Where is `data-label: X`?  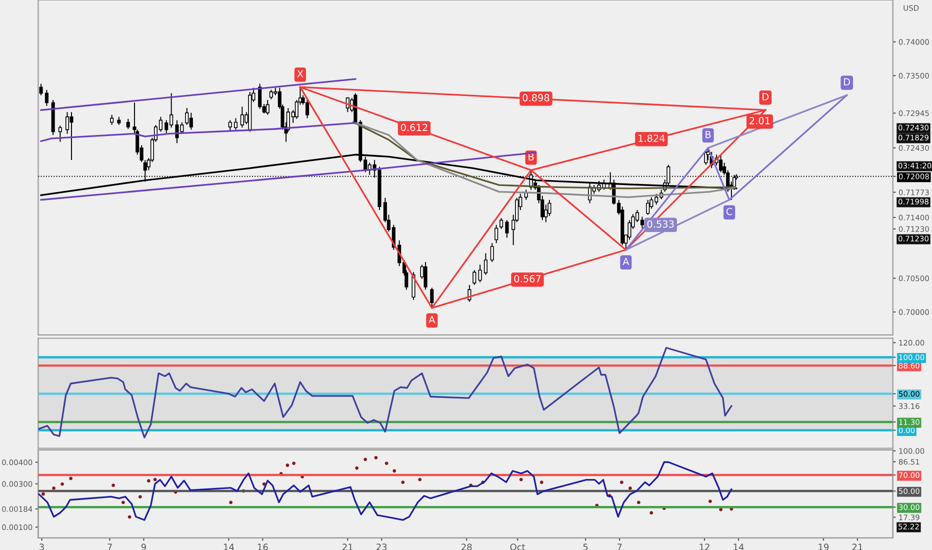 data-label: X is located at coordinates (300, 74).